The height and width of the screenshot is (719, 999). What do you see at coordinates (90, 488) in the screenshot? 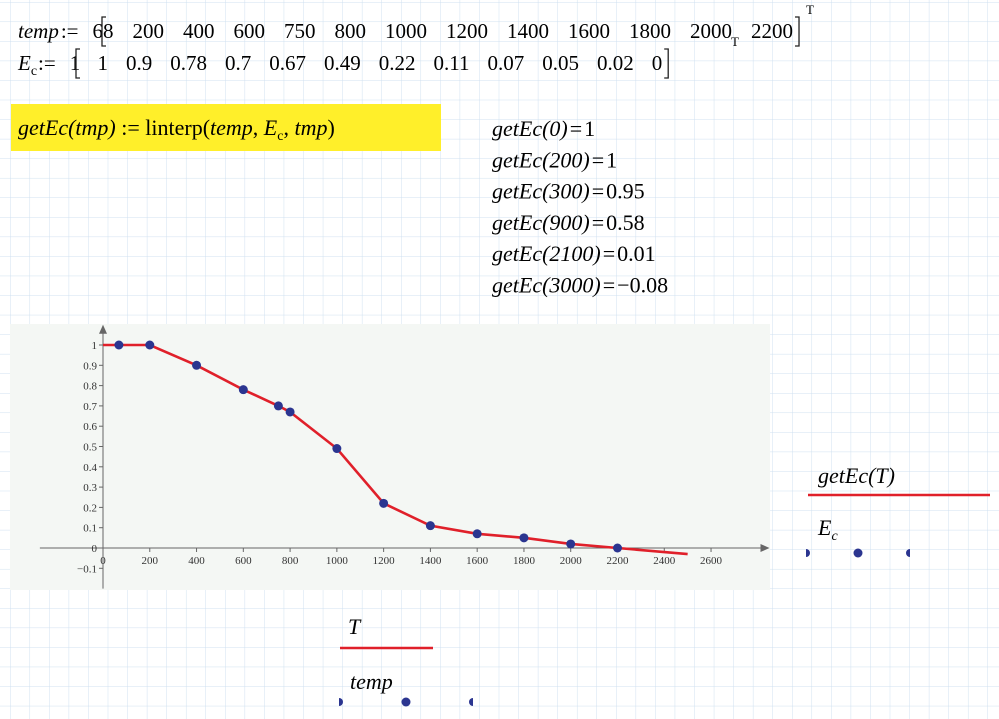
I see `y-tick-label: 0.3` at bounding box center [90, 488].